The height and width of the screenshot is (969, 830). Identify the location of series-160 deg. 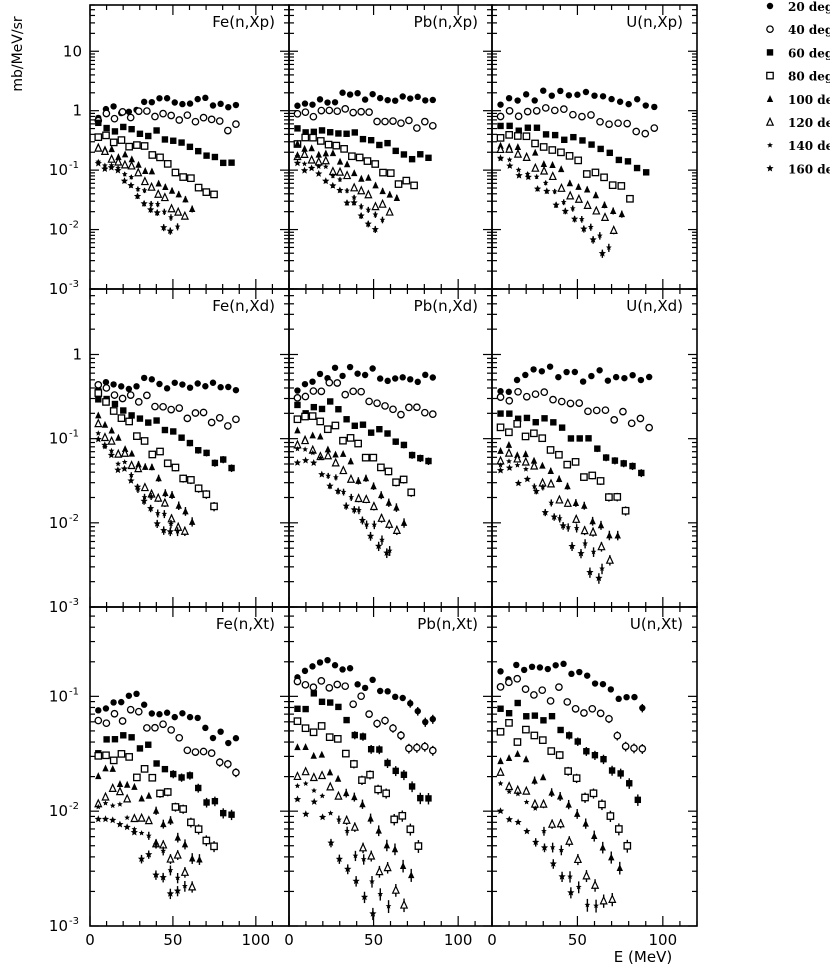
(335, 858).